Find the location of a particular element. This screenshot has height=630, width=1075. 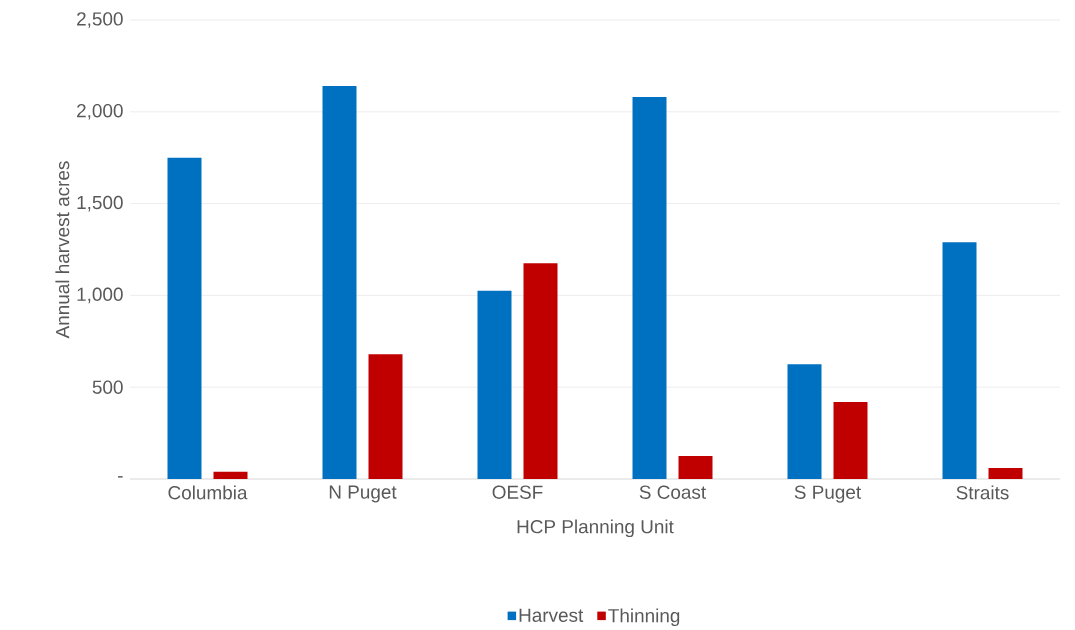

legend-label: Harvest is located at coordinates (551, 615).